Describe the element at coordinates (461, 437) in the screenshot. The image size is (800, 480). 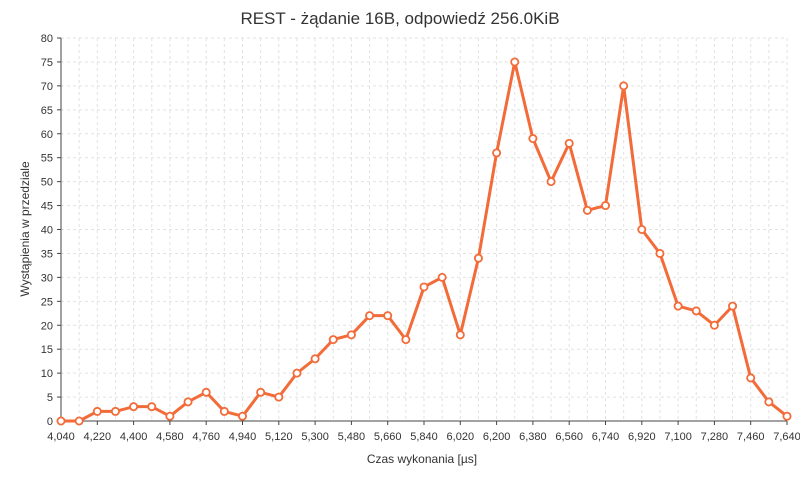
I see `x-tick-label: 6,020` at that location.